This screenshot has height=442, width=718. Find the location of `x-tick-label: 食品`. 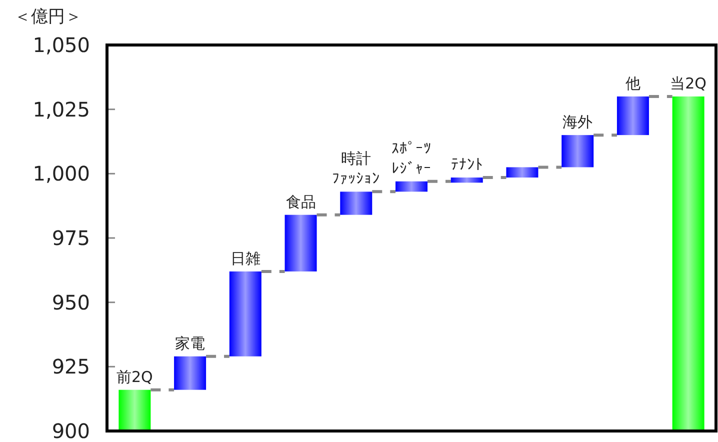

x-tick-label: 食品 is located at coordinates (301, 201).